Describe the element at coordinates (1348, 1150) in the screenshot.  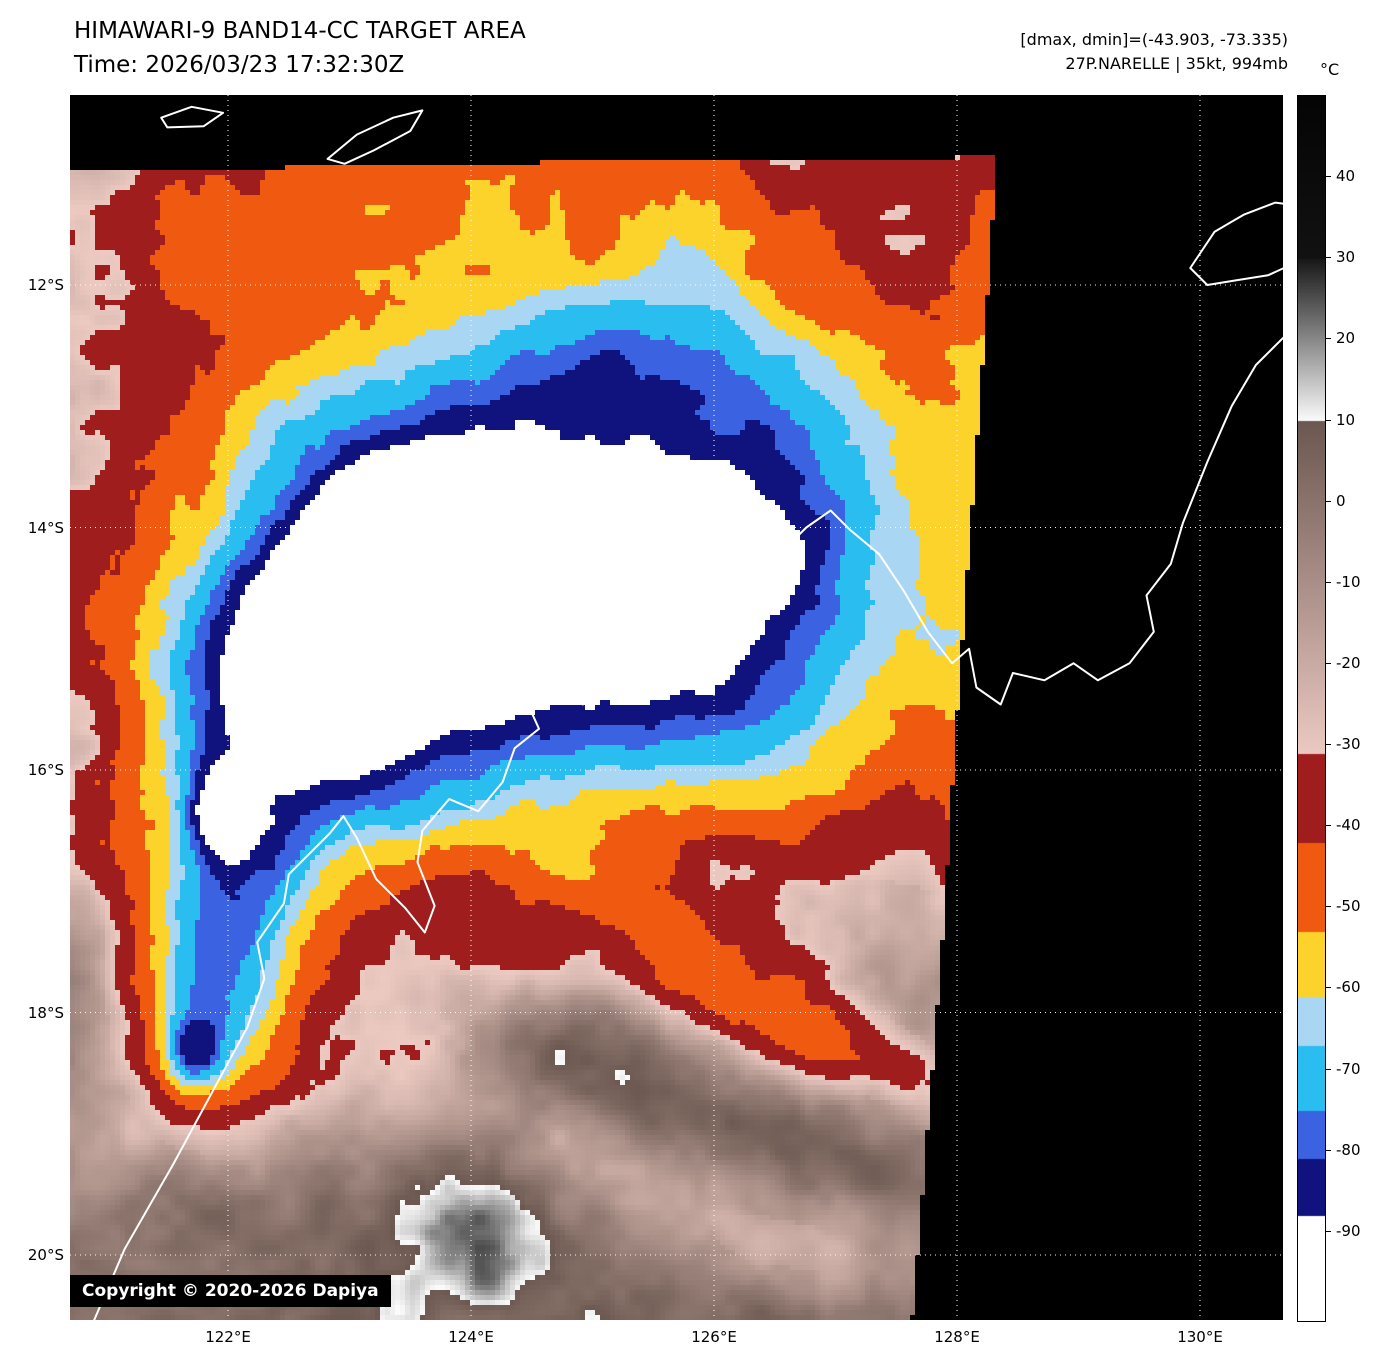
I see `colorbar-tick-label: -80` at that location.